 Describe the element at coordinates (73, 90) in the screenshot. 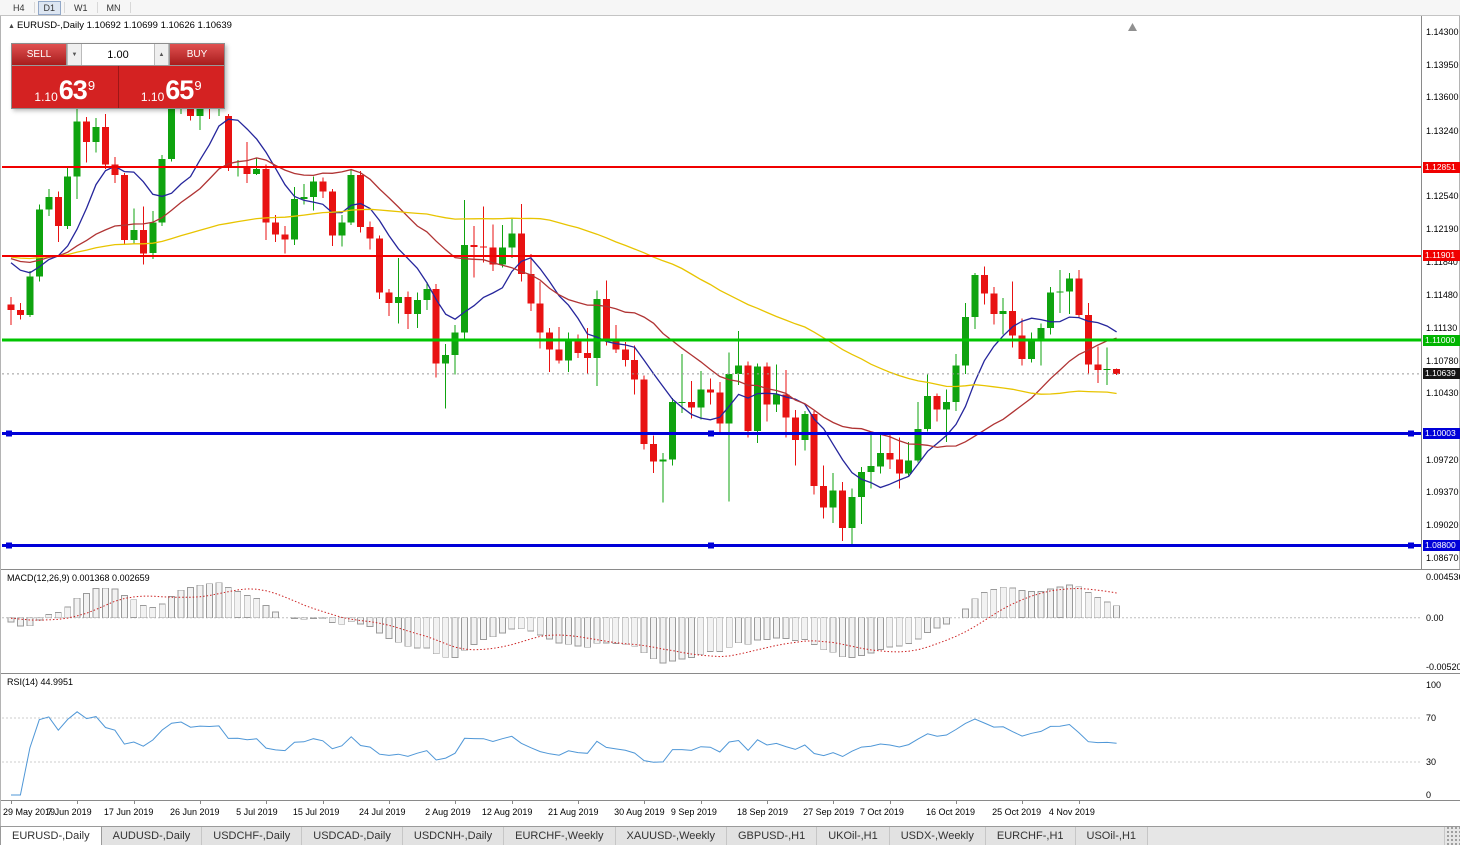

I see `bid-price-big-digits: 63` at that location.